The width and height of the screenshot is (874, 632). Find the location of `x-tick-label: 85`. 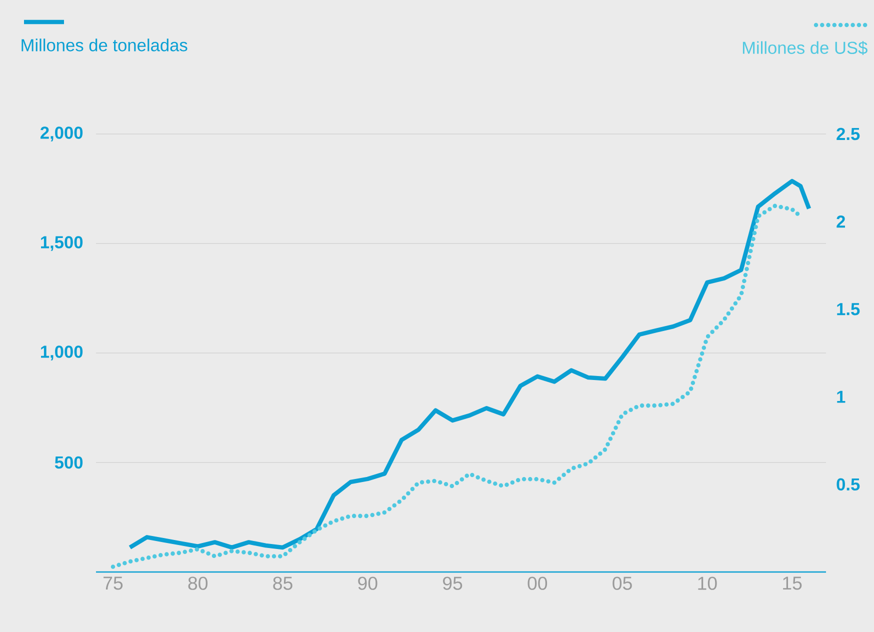

x-tick-label: 85 is located at coordinates (282, 583).